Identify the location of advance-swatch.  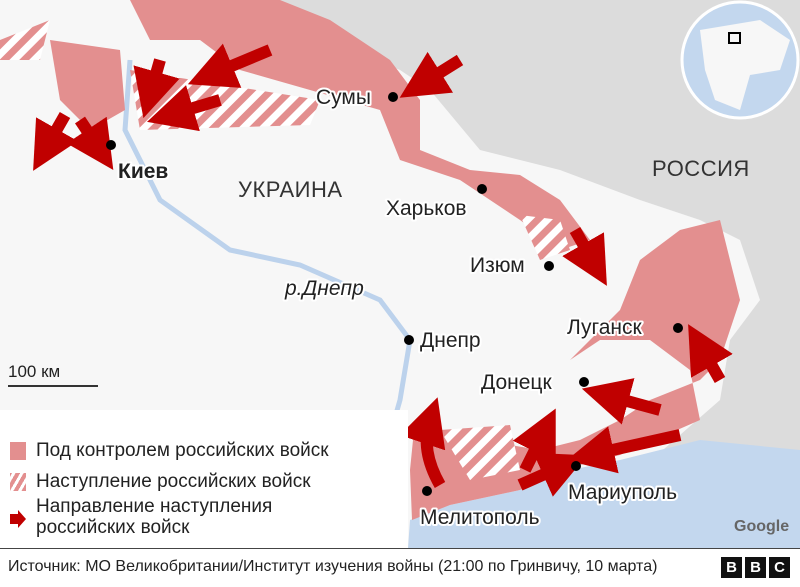
(18, 482).